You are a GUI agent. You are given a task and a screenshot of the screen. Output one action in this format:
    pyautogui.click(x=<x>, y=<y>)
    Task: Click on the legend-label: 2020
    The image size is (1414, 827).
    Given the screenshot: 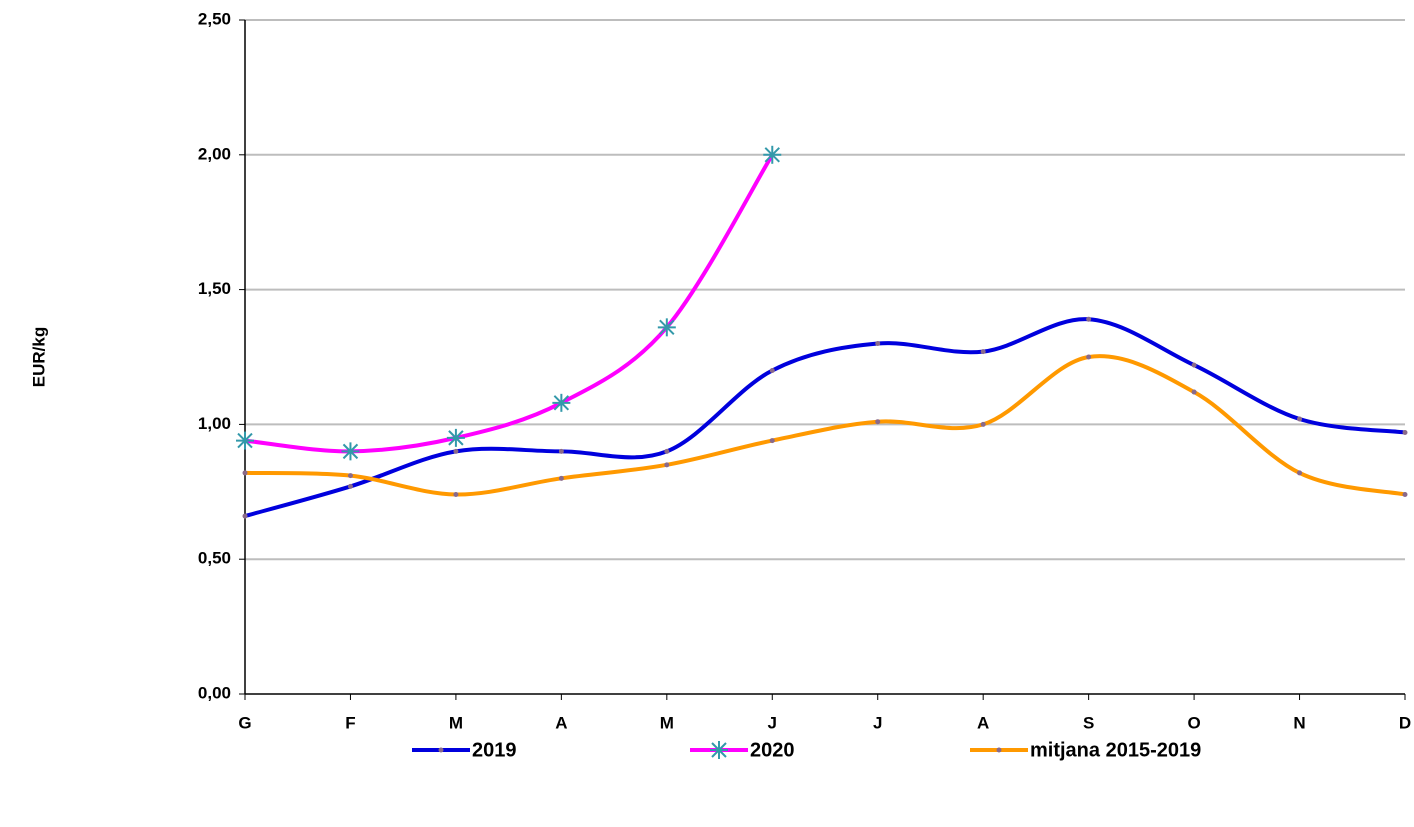 What is the action you would take?
    pyautogui.click(x=772, y=750)
    